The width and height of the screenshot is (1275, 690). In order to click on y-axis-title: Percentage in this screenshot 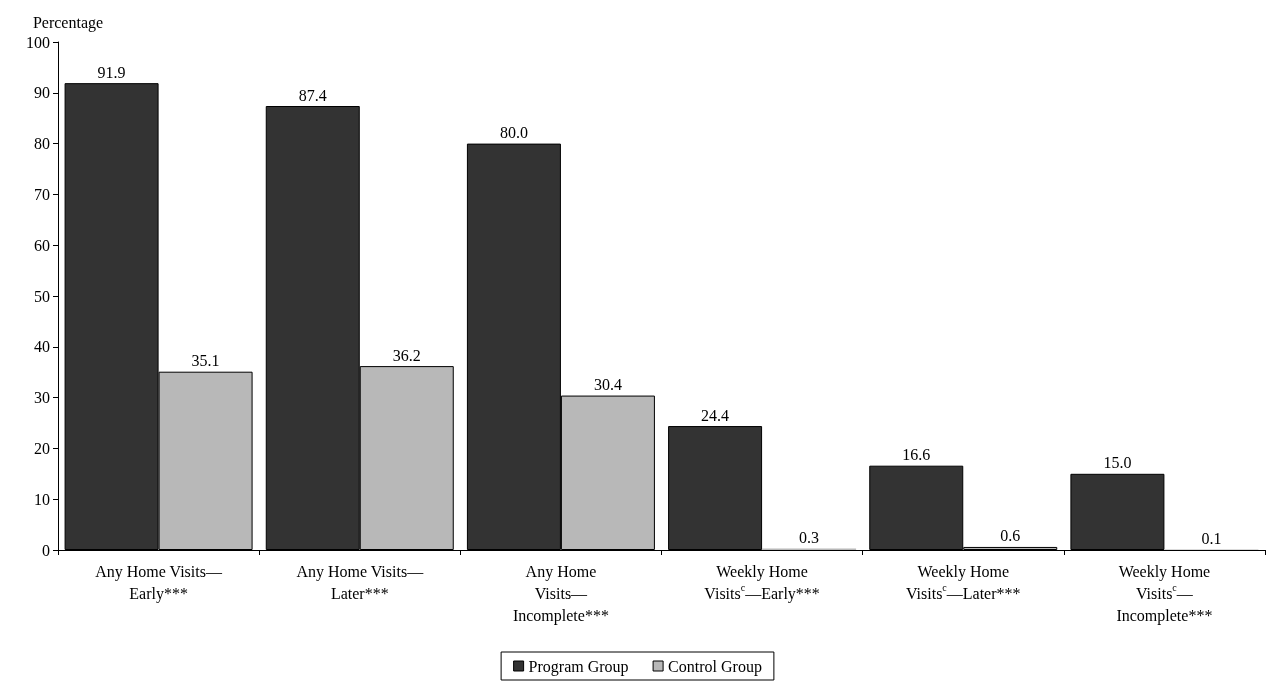, I will do `click(68, 22)`.